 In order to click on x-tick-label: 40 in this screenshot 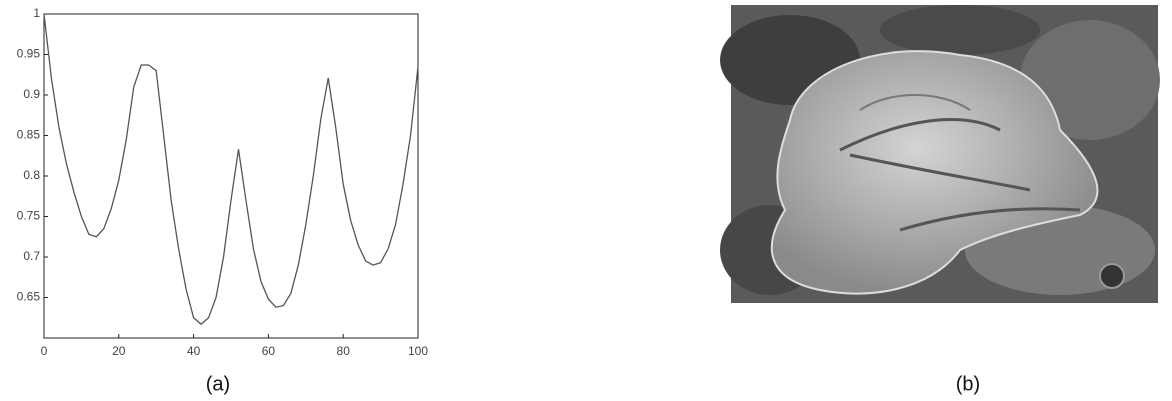, I will do `click(194, 351)`.